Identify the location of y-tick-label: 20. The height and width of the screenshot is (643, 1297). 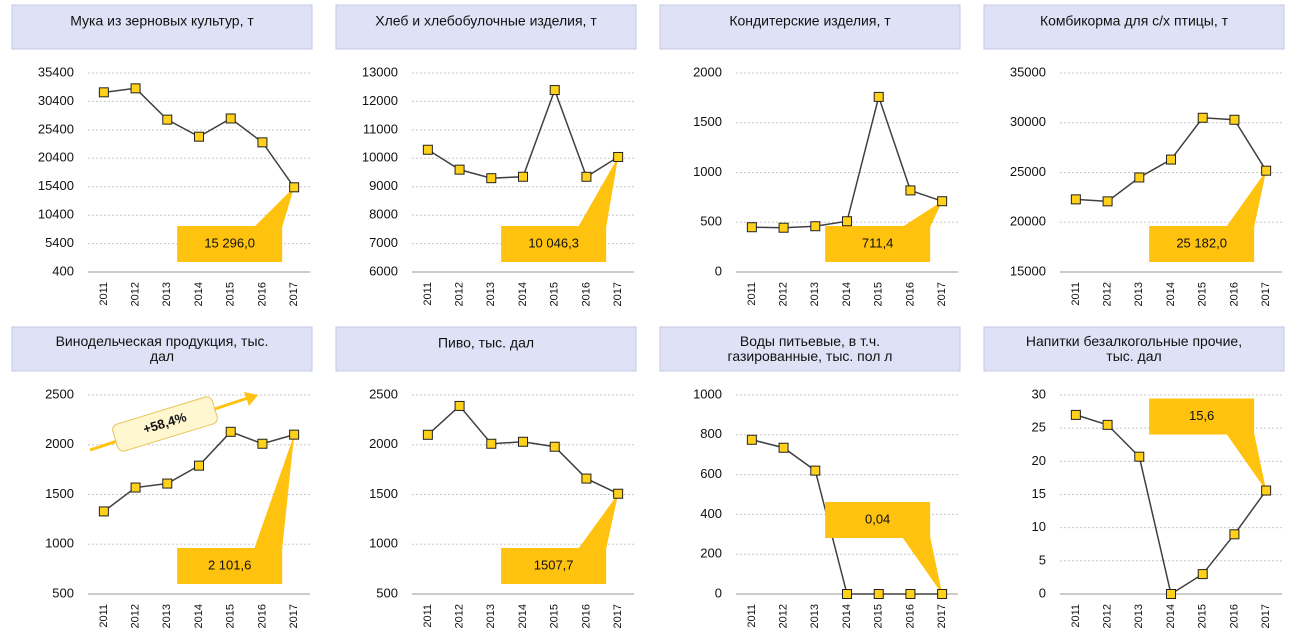
(1039, 460).